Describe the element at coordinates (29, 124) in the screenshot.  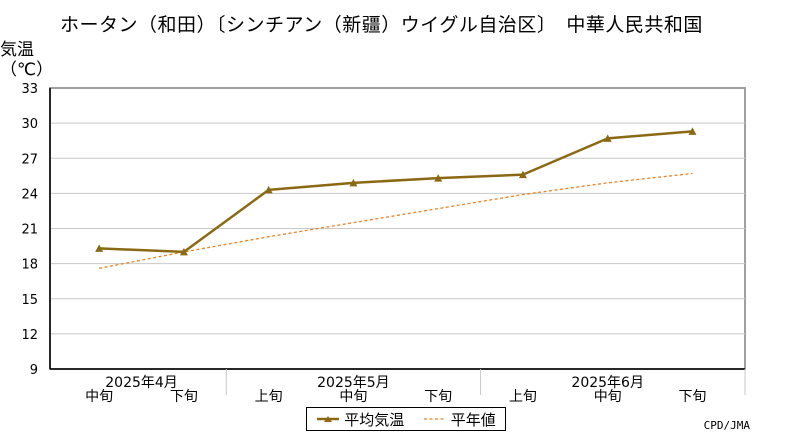
I see `y-tick-label: 30` at that location.